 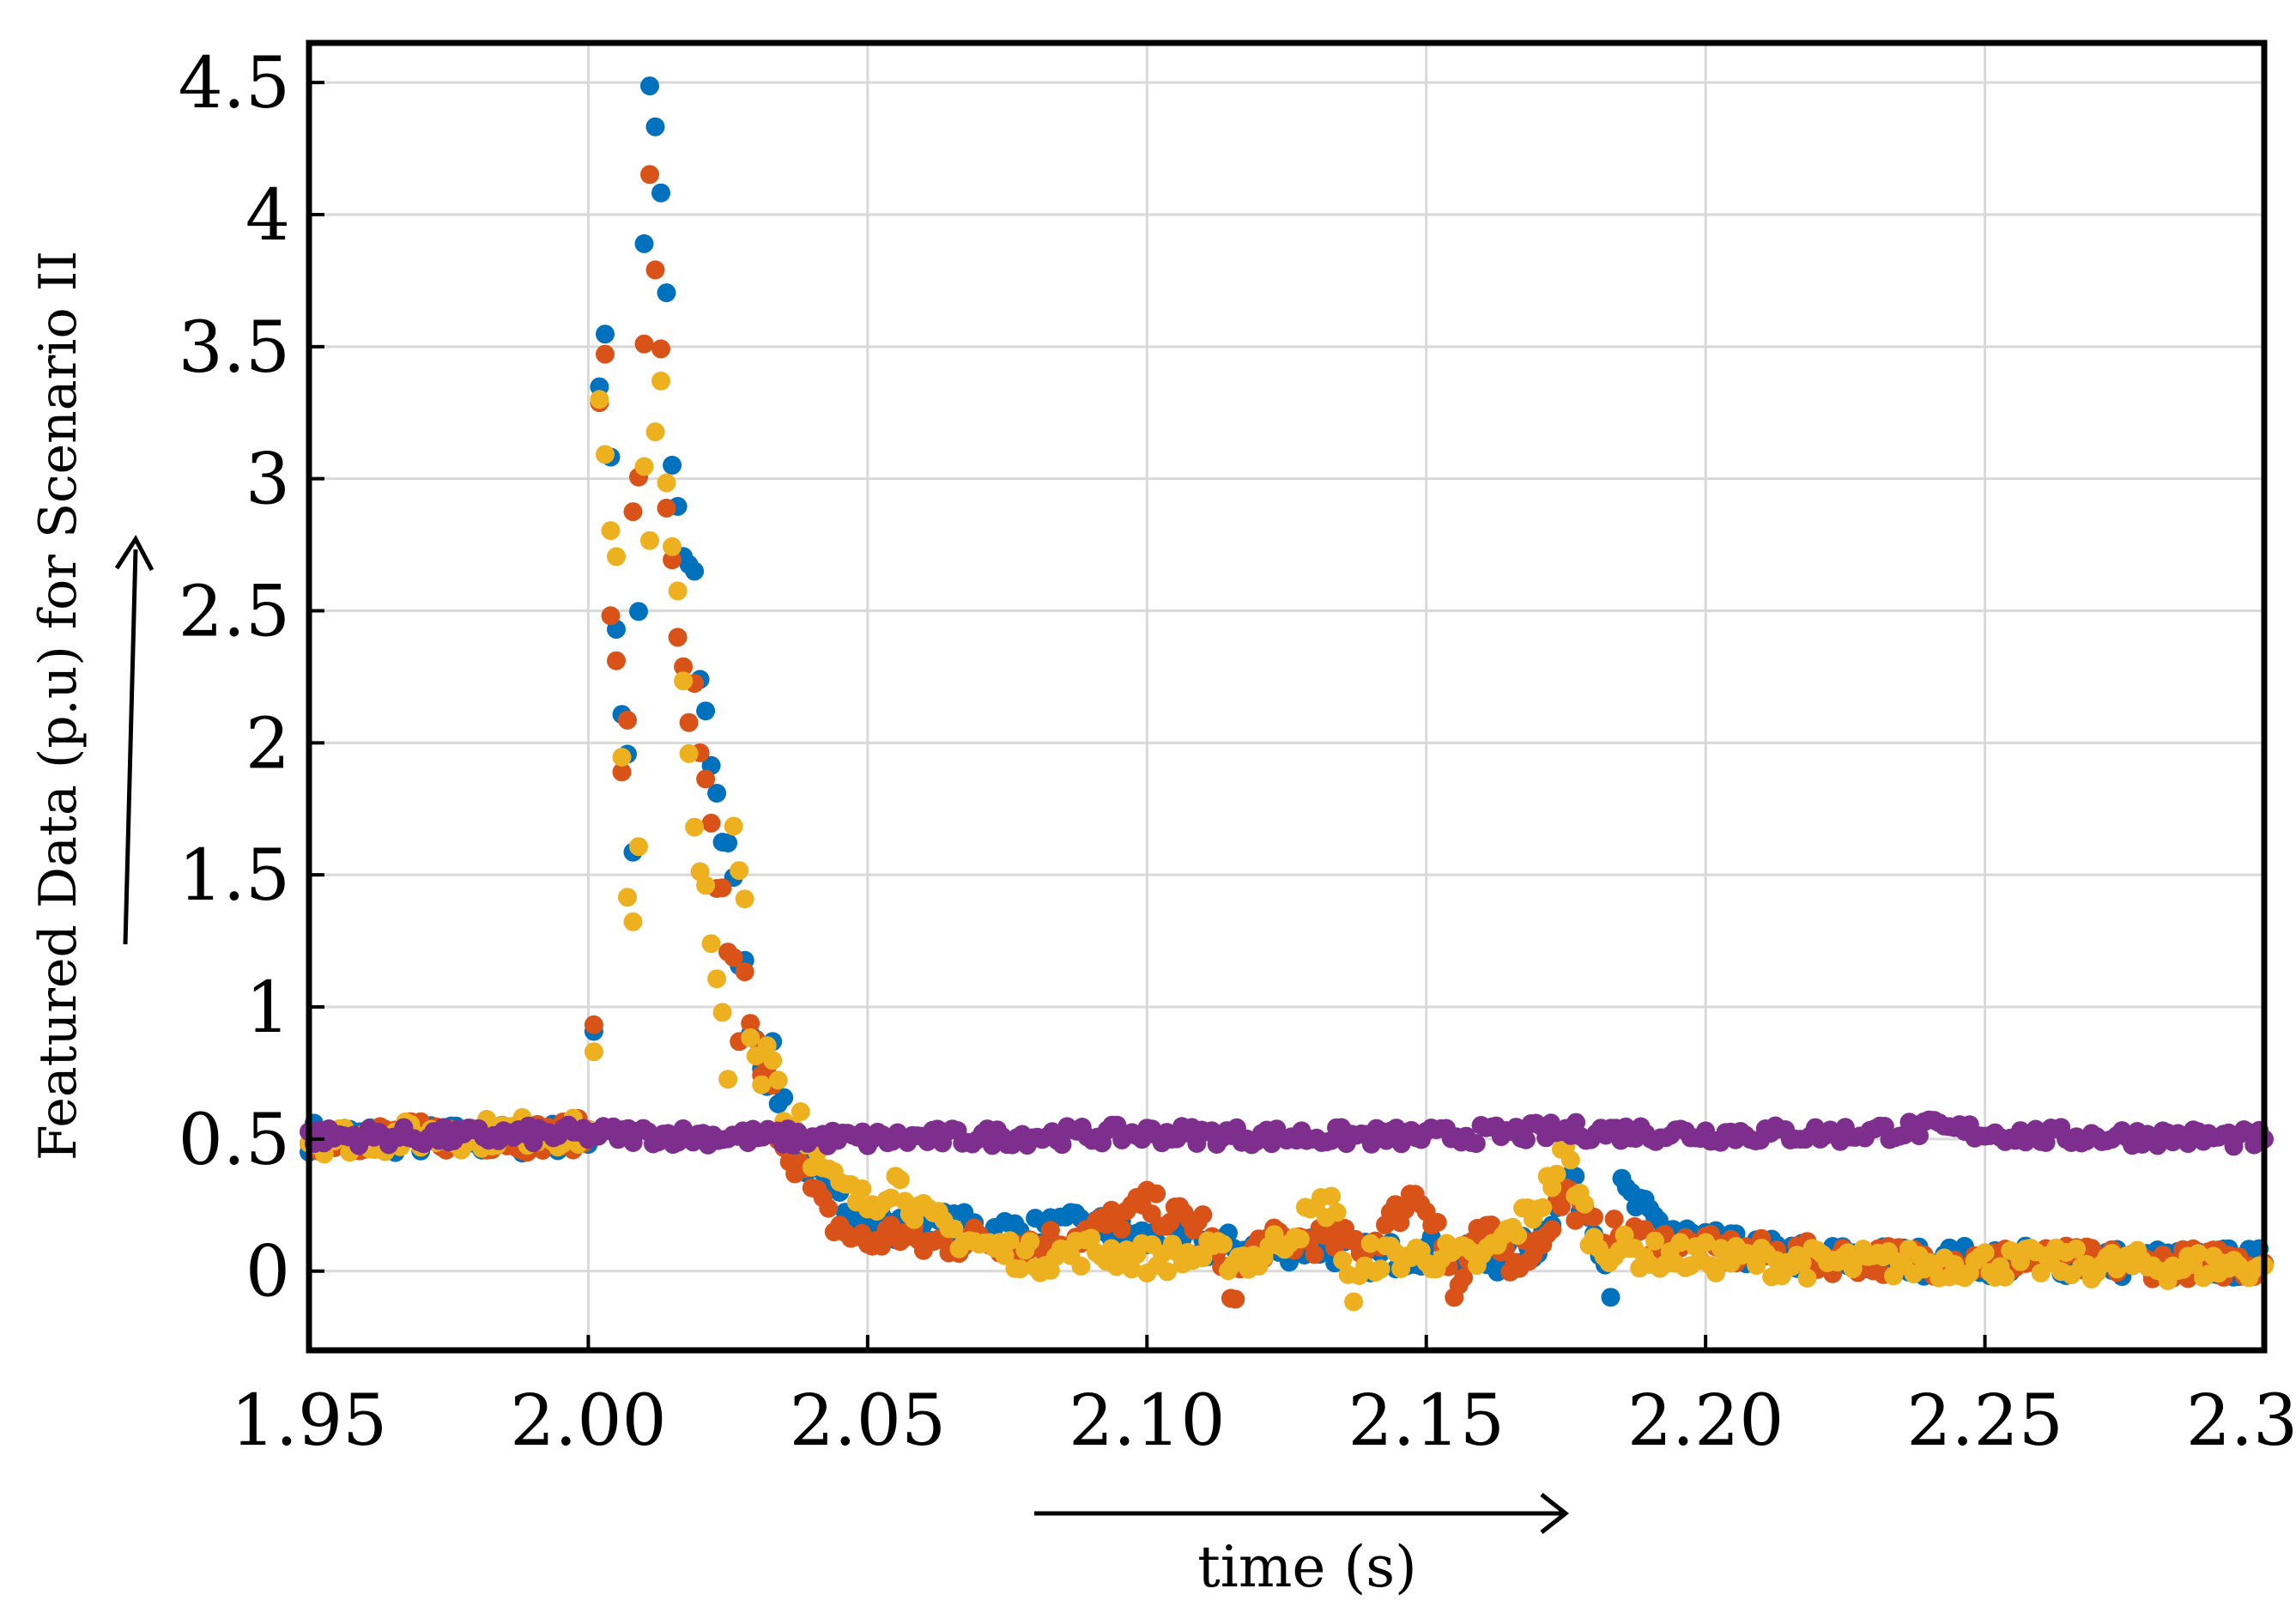 I want to click on y-tick-label: 3, so click(x=267, y=480).